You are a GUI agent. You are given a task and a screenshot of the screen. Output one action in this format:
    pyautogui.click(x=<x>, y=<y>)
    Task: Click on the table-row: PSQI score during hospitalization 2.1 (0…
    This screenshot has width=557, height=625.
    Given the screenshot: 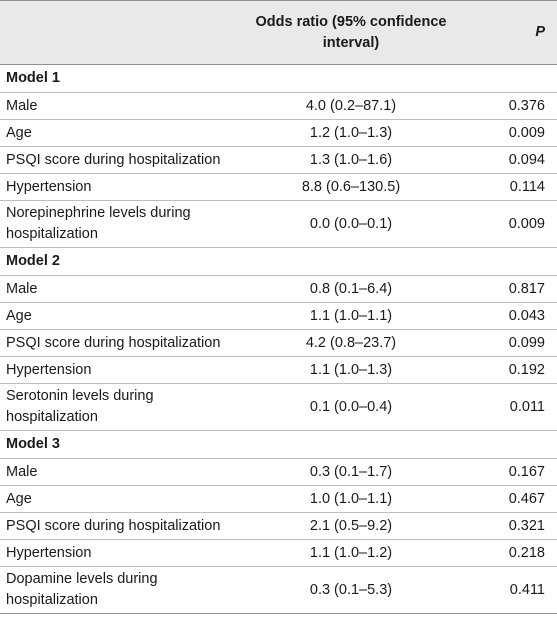 What is the action you would take?
    pyautogui.click(x=278, y=526)
    